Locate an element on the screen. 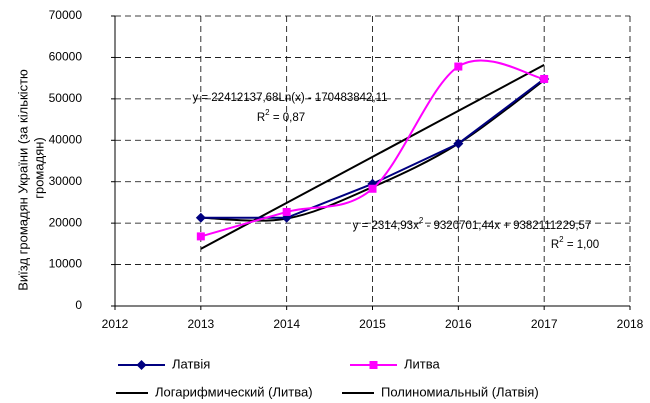 The image size is (650, 403). legend-label: Литва is located at coordinates (422, 363).